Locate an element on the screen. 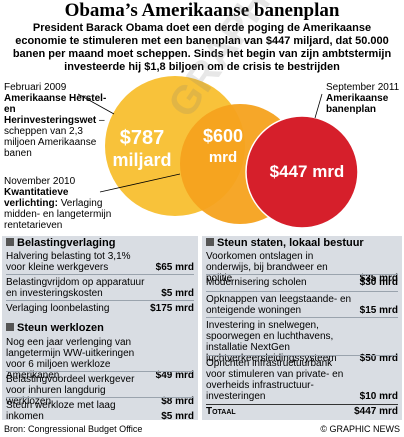 Image resolution: width=404 pixels, height=437 pixels. right-title: Steun staten, lokaal bestuur is located at coordinates (285, 243).